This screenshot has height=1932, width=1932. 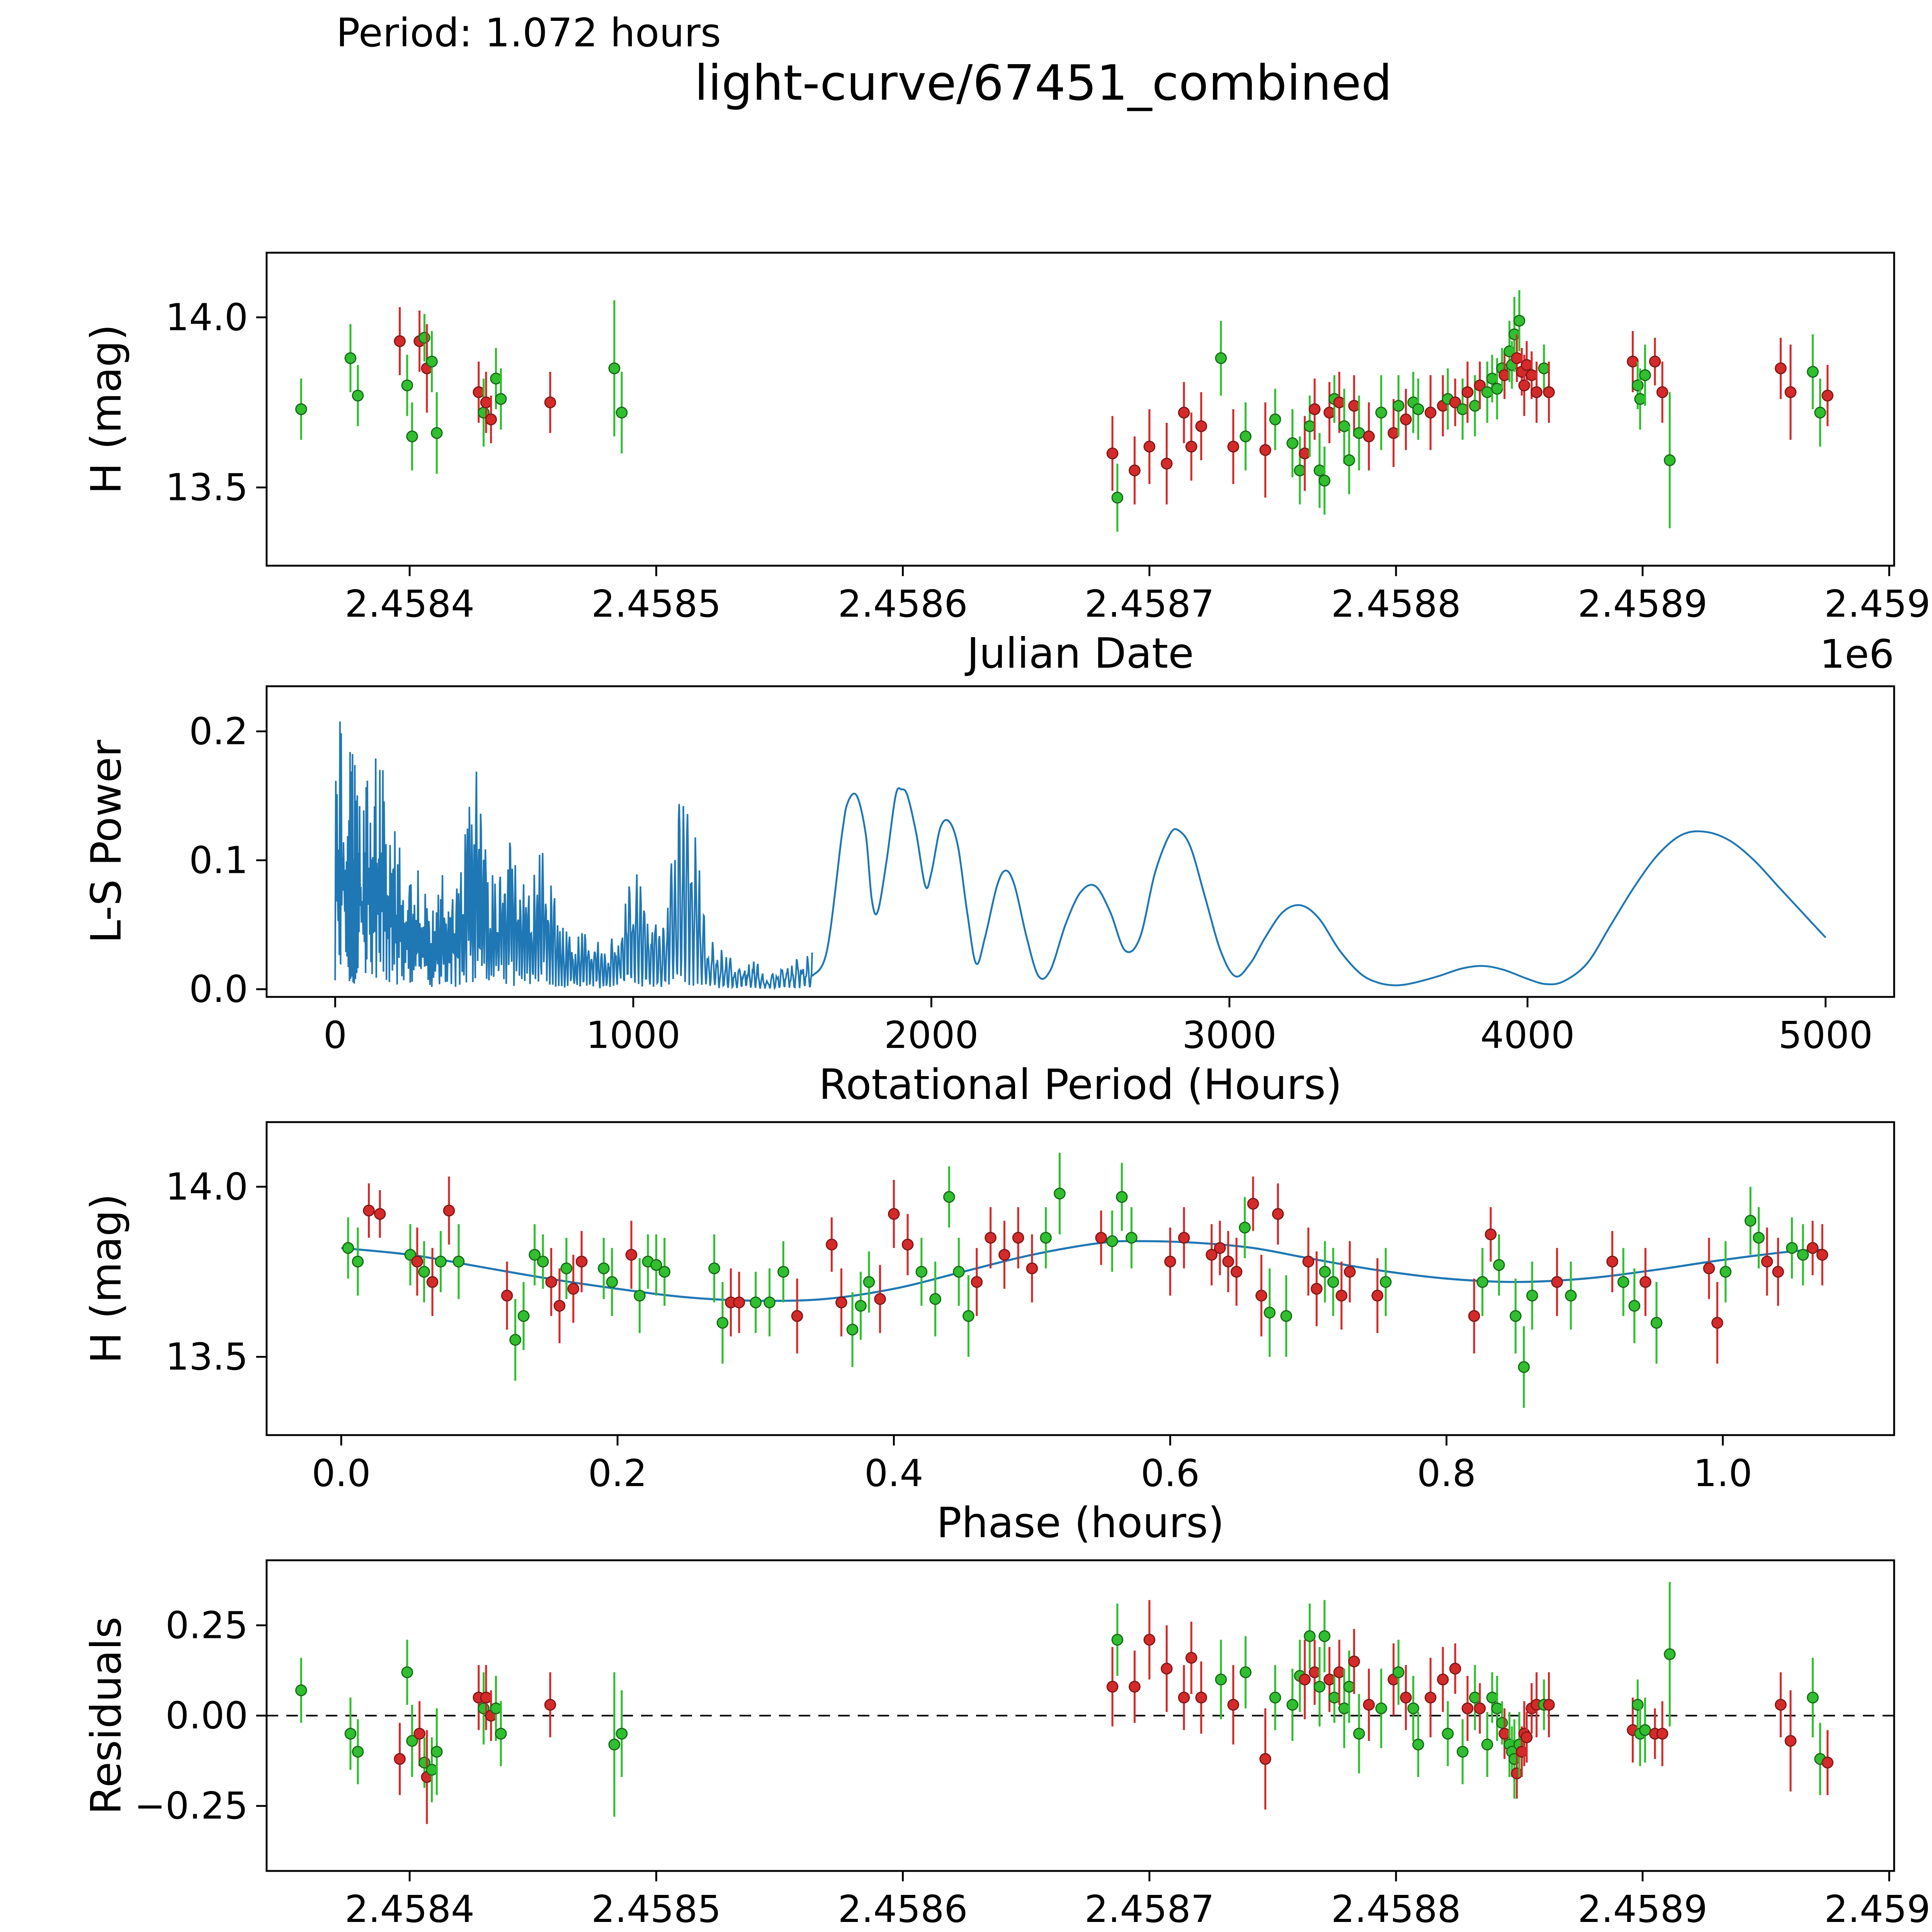 I want to click on x-tick-label: 2.4587, so click(x=1149, y=604).